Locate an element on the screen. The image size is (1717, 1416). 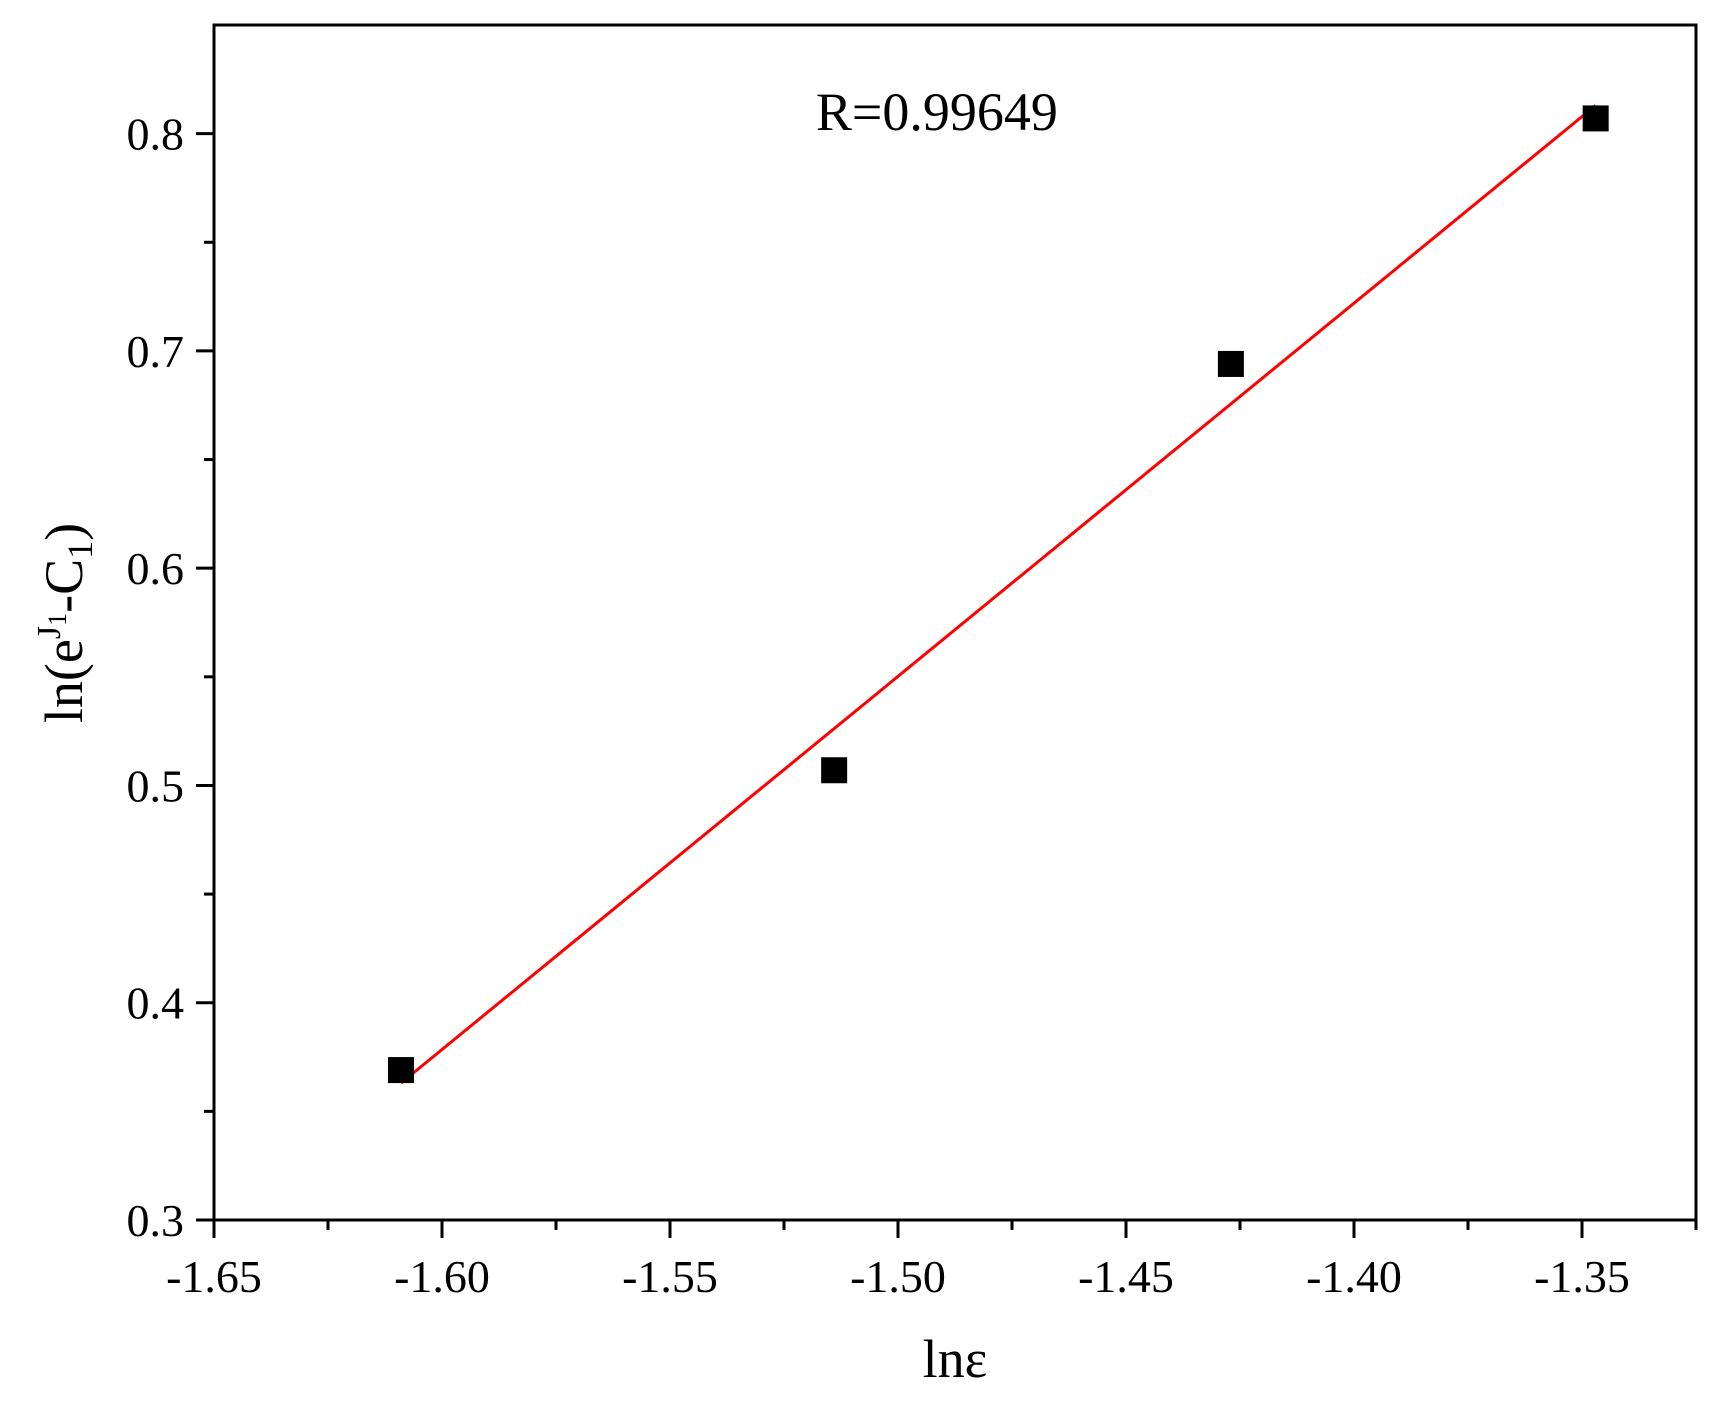
x-tick-label: -1.45 is located at coordinates (1126, 1276).